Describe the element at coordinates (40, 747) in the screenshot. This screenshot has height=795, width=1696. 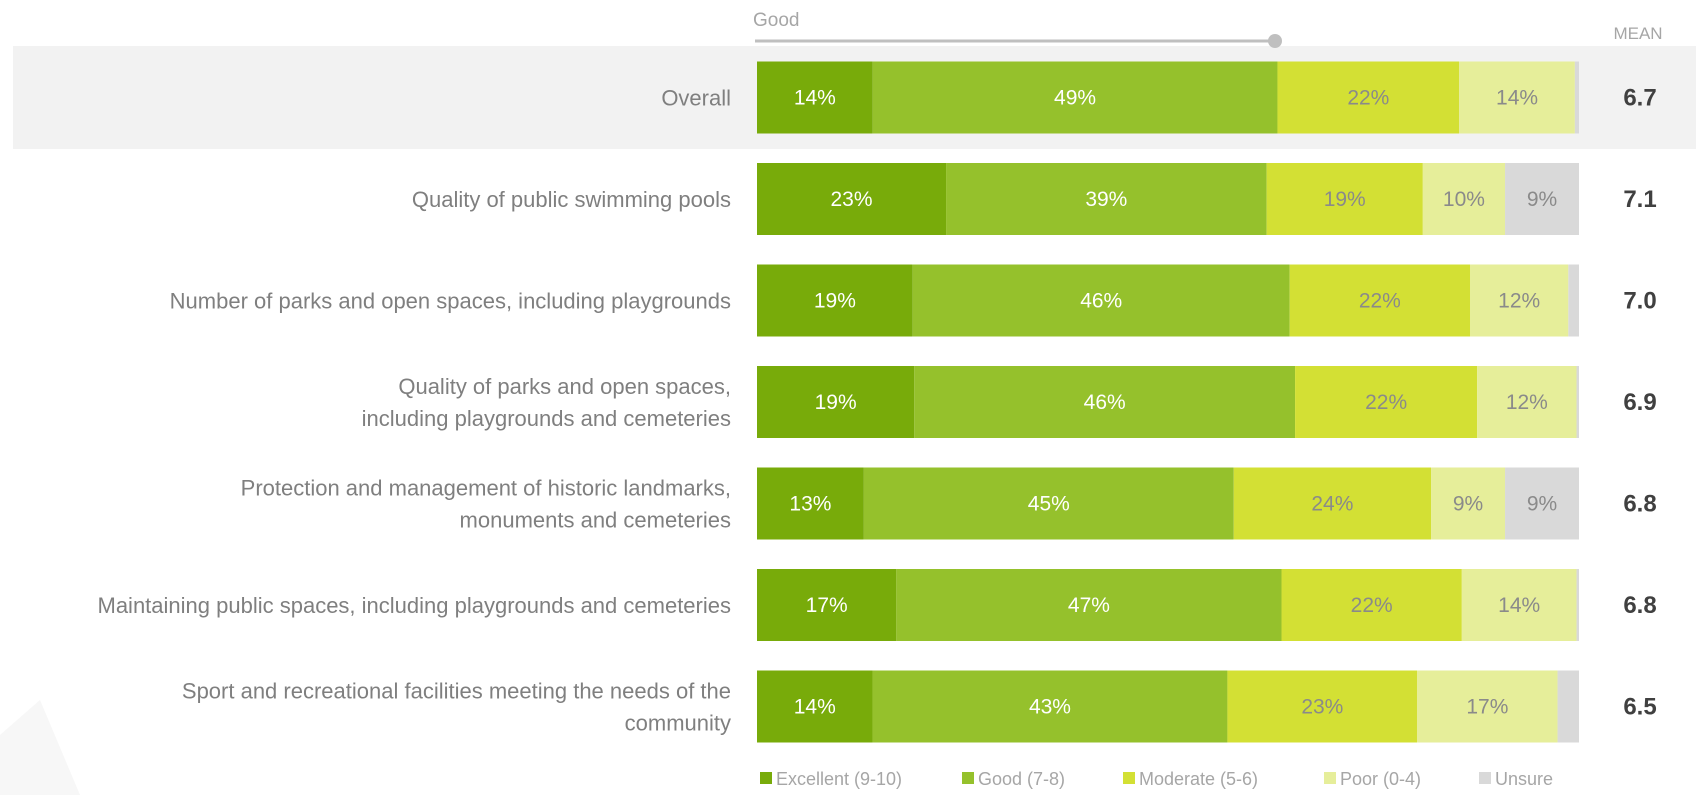
I see `watermark-shape` at that location.